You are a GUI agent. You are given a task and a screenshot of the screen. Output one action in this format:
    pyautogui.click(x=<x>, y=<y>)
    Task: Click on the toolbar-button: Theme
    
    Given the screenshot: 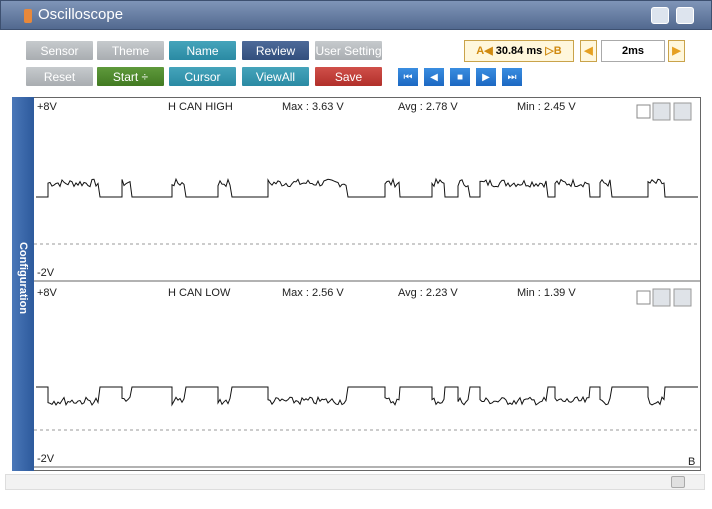 What is the action you would take?
    pyautogui.click(x=130, y=50)
    